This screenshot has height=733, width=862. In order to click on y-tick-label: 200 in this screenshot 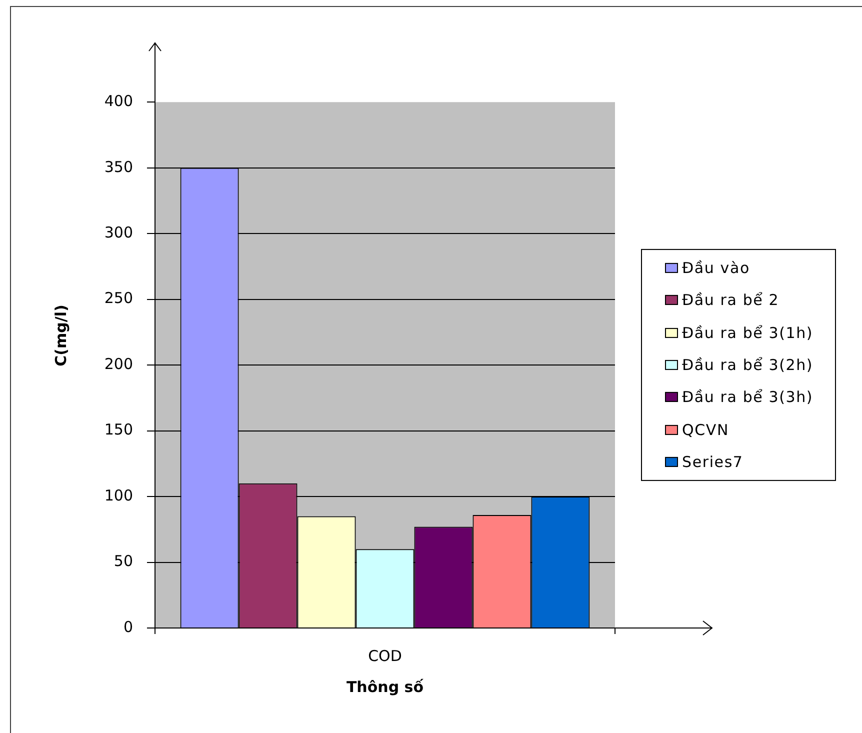, I will do `click(118, 363)`.